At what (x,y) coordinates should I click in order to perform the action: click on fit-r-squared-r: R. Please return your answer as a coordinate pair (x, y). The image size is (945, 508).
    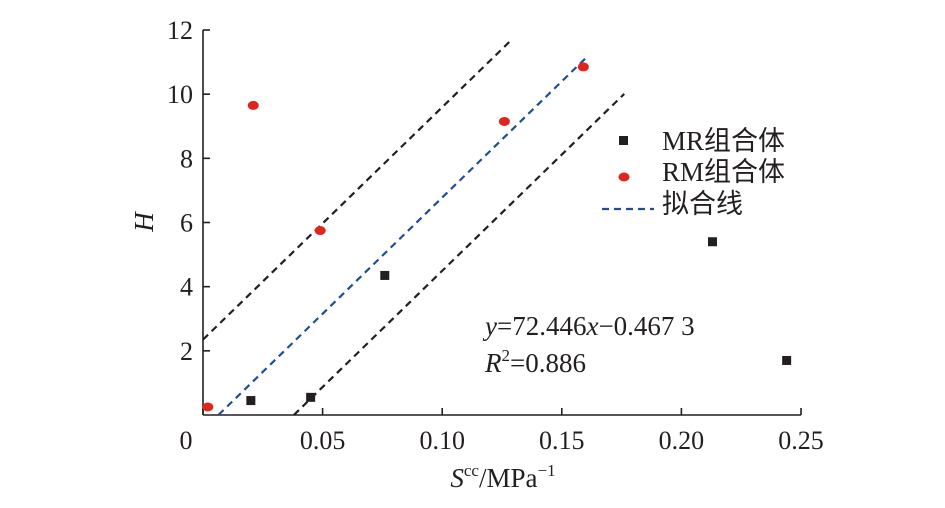
    Looking at the image, I should click on (493, 363).